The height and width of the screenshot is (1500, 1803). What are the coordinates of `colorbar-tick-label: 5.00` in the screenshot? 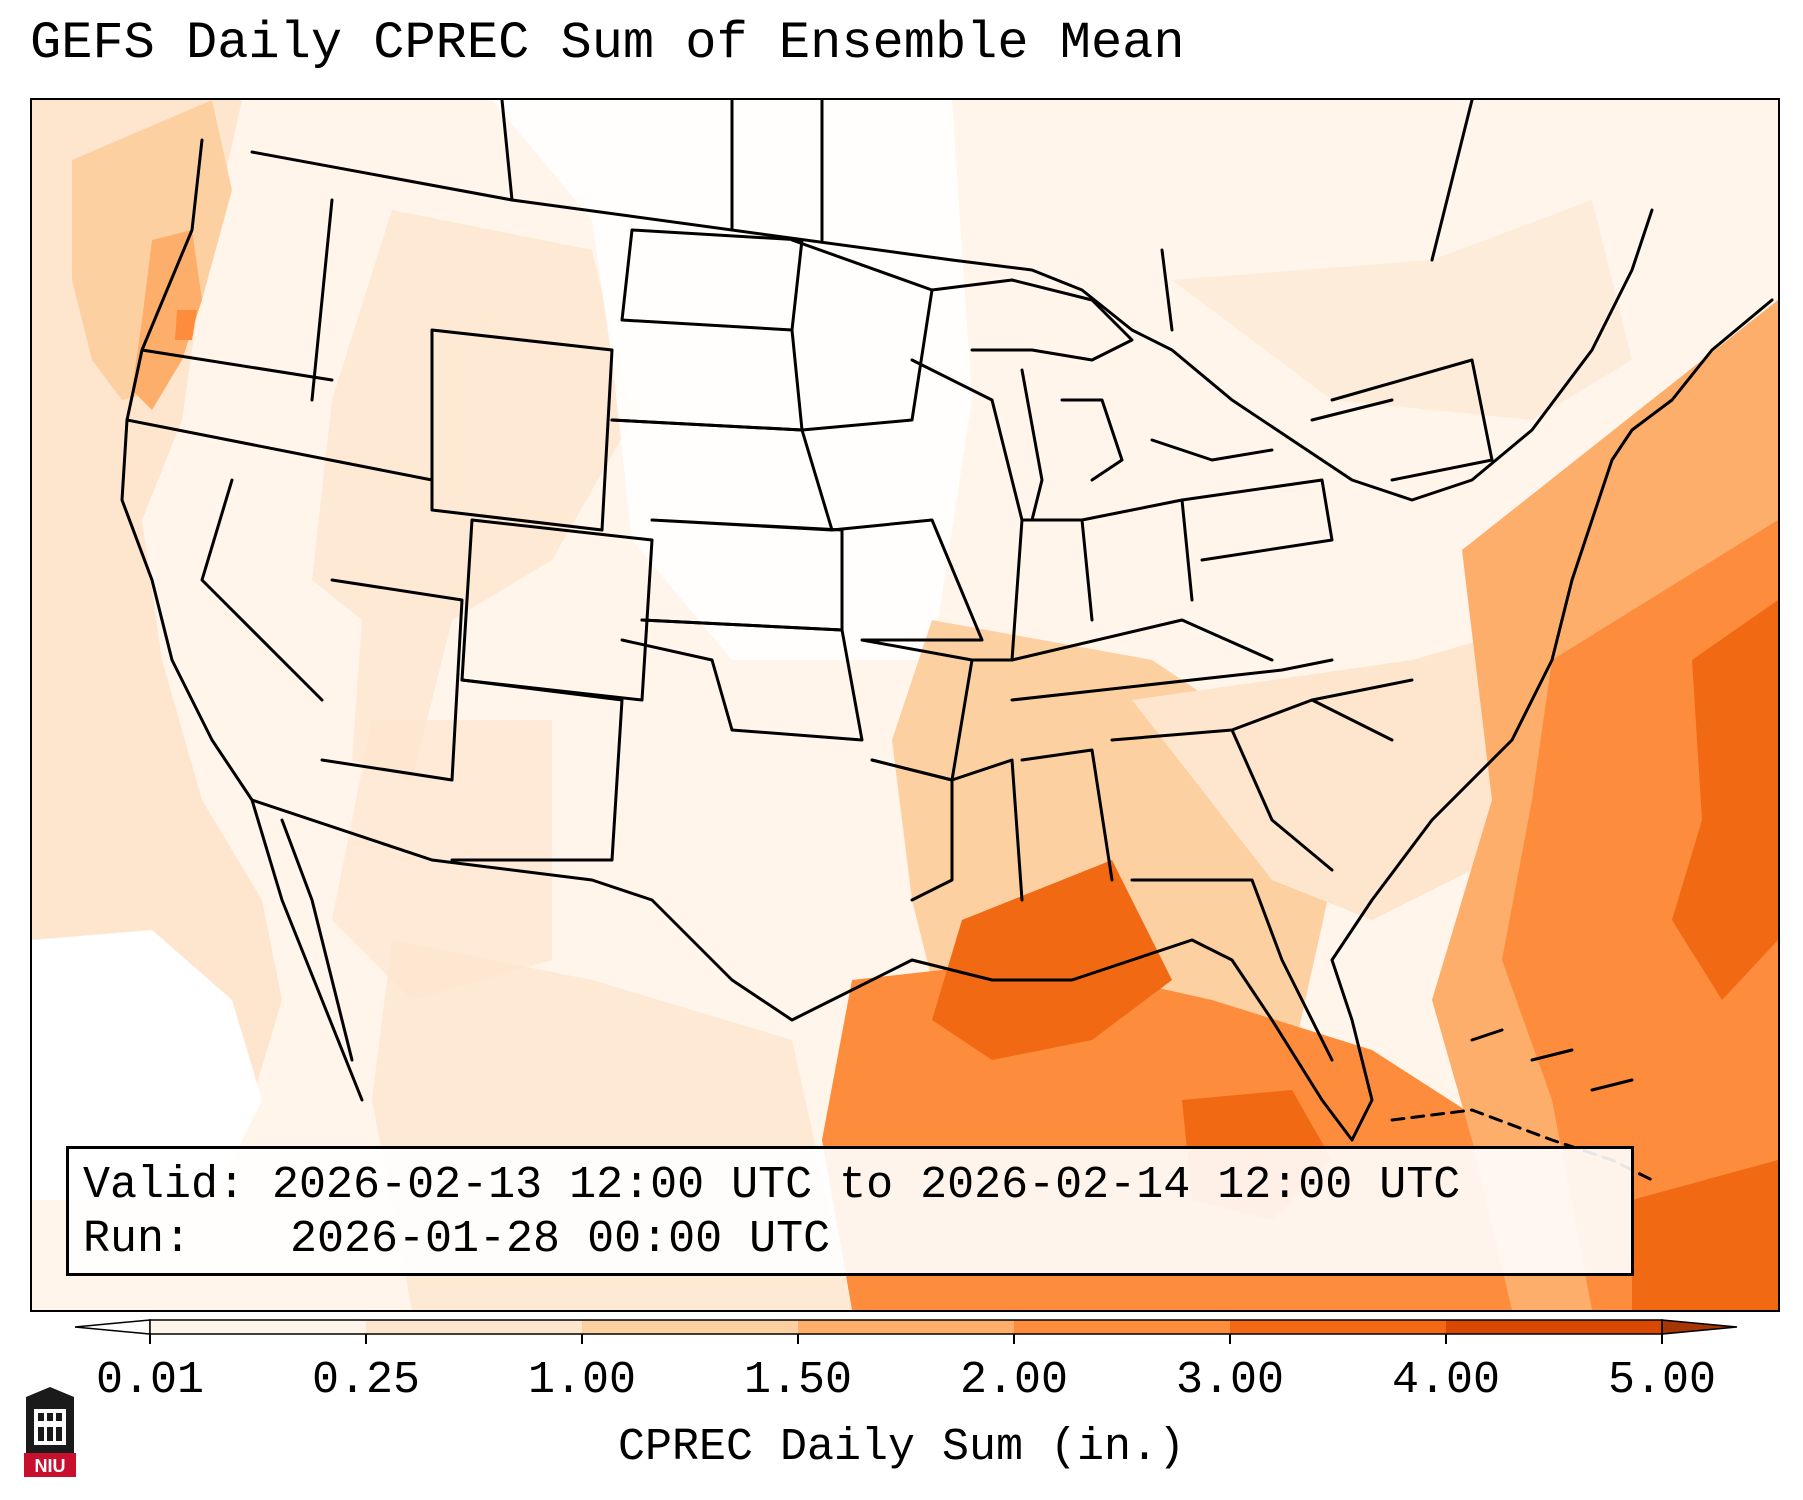 It's located at (1662, 1380).